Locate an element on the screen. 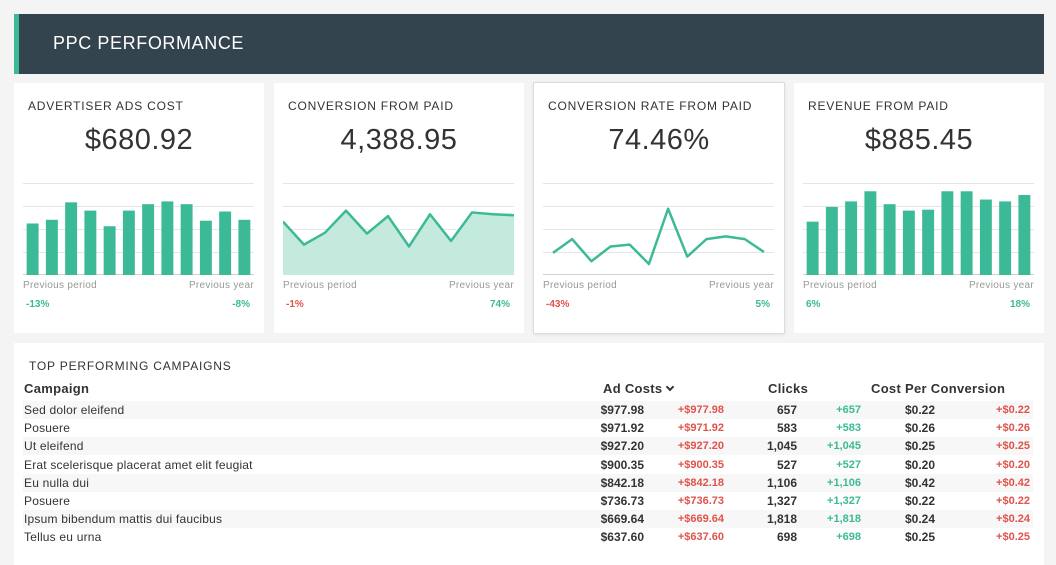  clicks-delta: +1,327 is located at coordinates (844, 501).